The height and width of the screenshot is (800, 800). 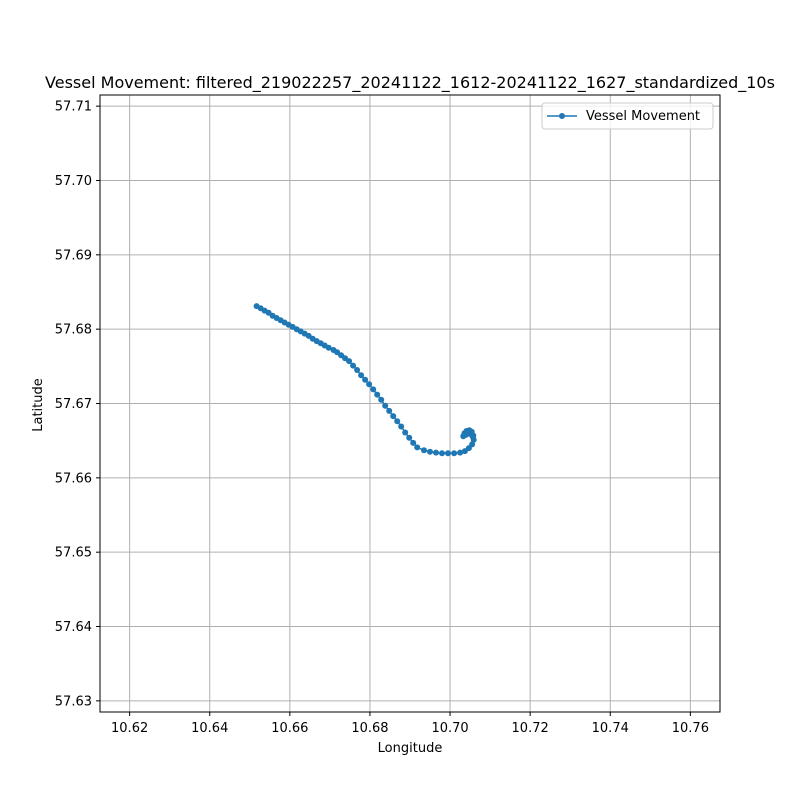 What do you see at coordinates (73, 255) in the screenshot?
I see `y-tick-label: 57.69` at bounding box center [73, 255].